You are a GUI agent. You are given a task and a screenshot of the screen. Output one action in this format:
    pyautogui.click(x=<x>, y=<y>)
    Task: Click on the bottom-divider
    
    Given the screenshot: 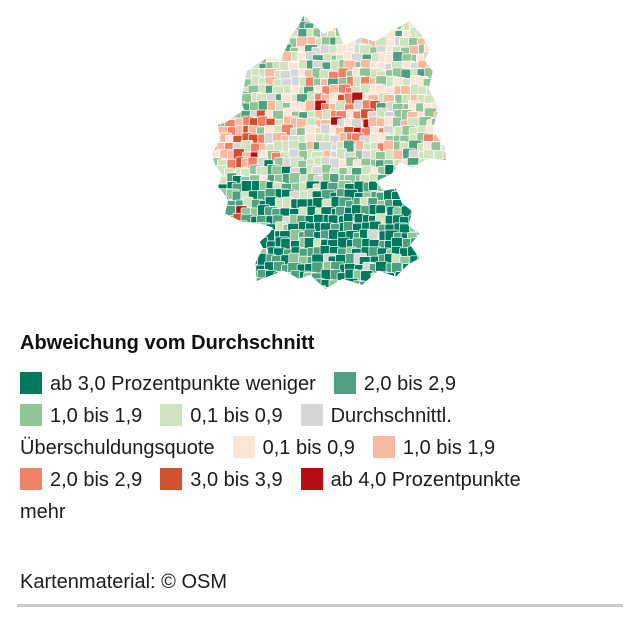 What is the action you would take?
    pyautogui.click(x=320, y=605)
    